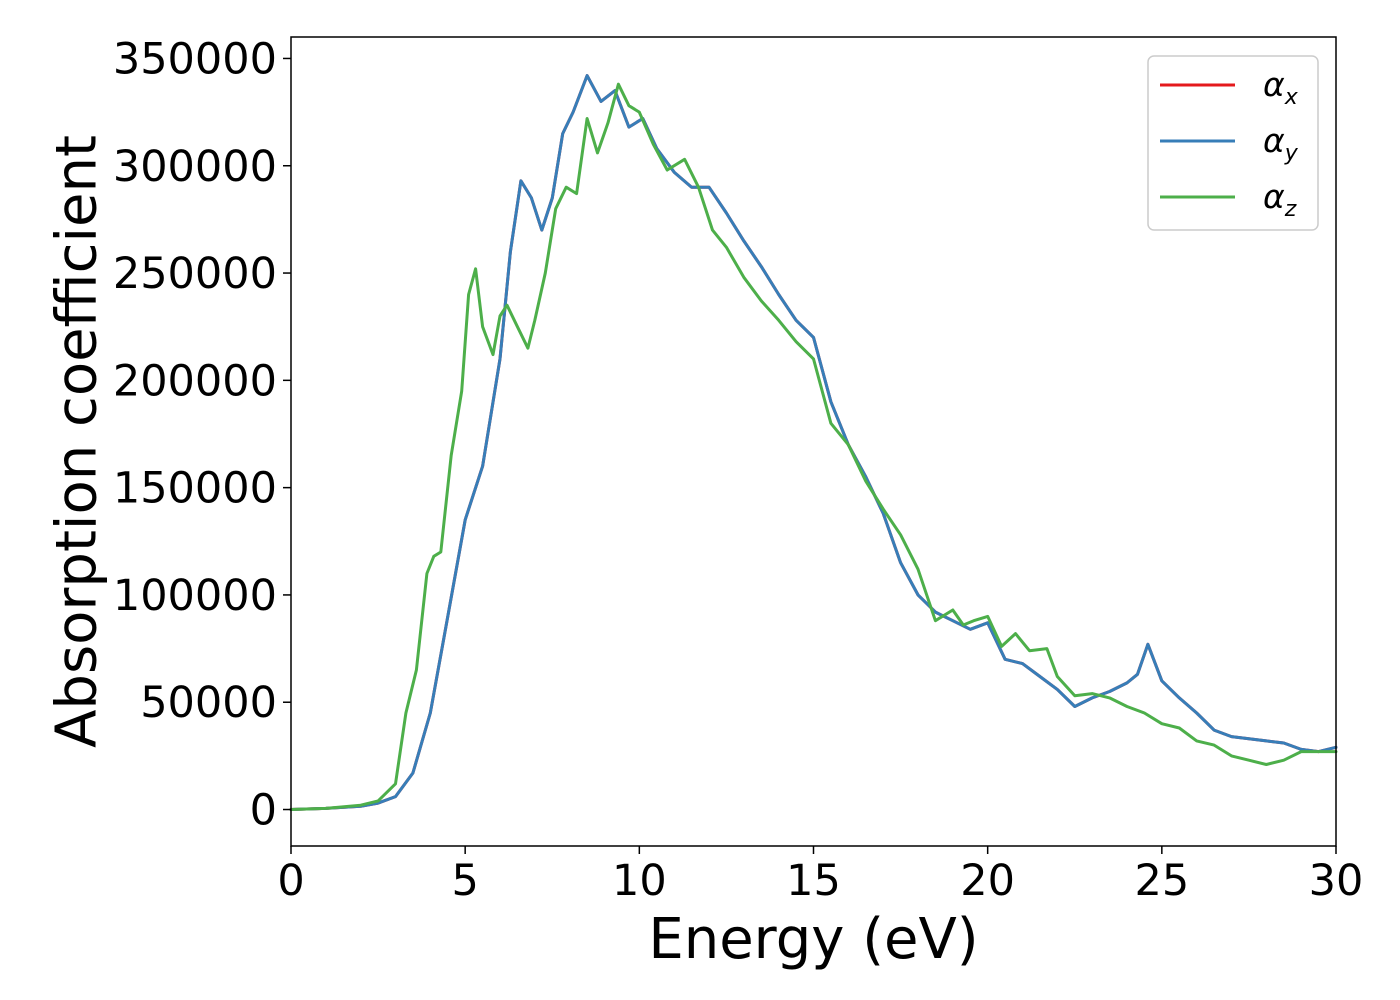 The width and height of the screenshot is (1400, 1000). I want to click on y-tick-label: 150000, so click(195, 489).